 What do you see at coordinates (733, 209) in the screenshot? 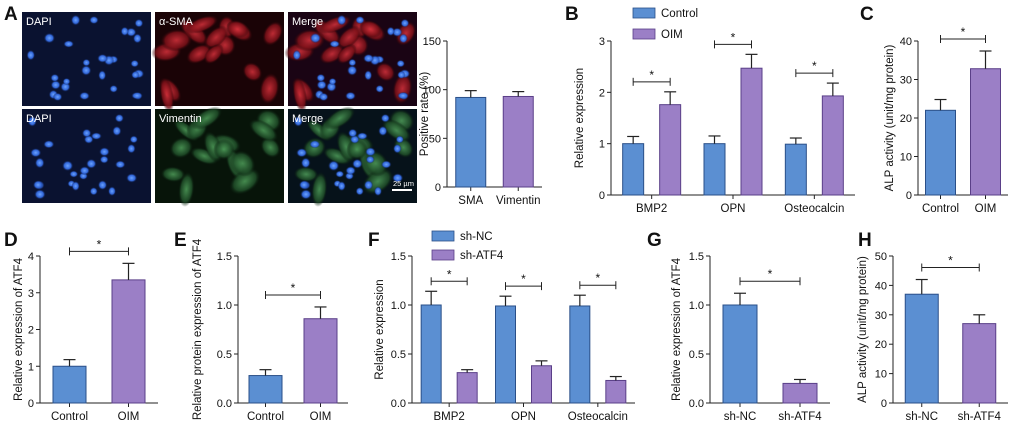
I see `x-tick-label: OPN` at bounding box center [733, 209].